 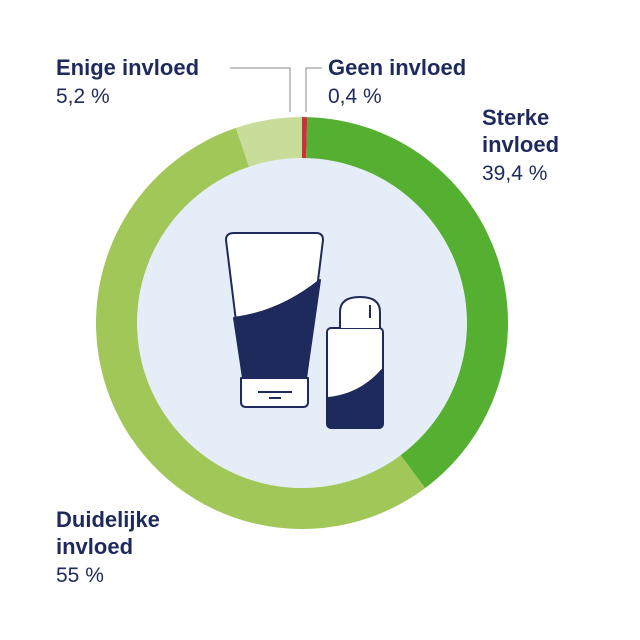 I want to click on product-icon, so click(x=304, y=330).